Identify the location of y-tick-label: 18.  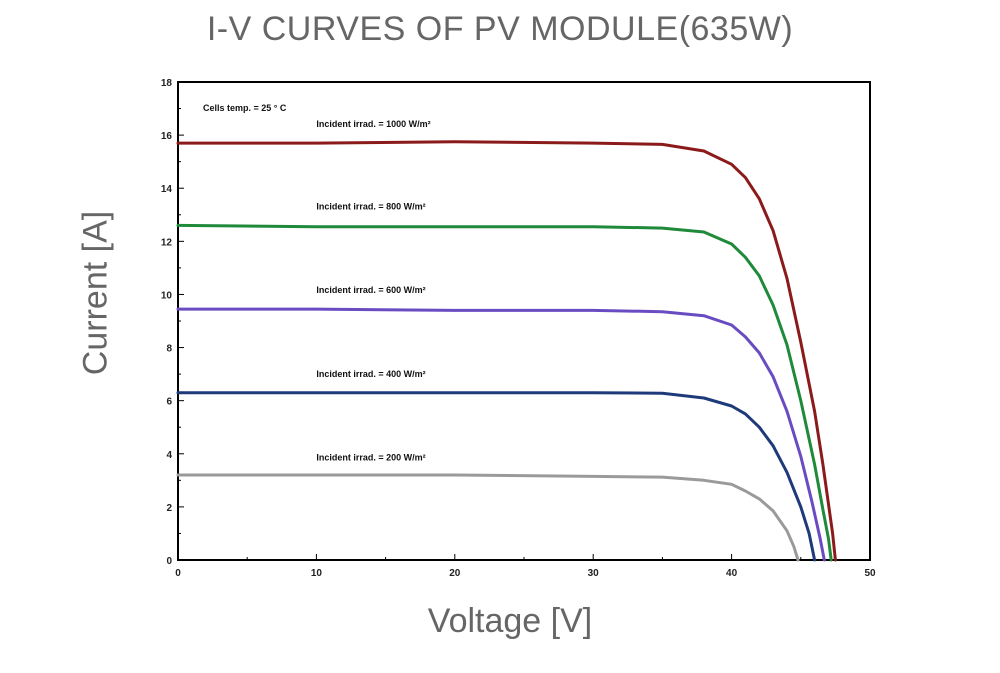
(167, 83).